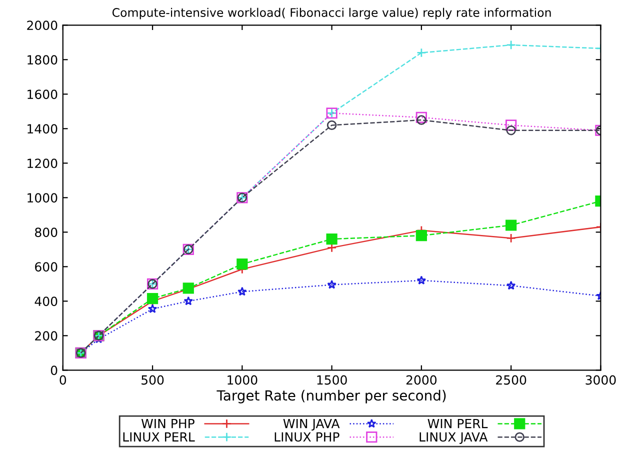 This screenshot has width=629, height=457. Describe the element at coordinates (46, 267) in the screenshot. I see `y-tick-label: 600` at that location.